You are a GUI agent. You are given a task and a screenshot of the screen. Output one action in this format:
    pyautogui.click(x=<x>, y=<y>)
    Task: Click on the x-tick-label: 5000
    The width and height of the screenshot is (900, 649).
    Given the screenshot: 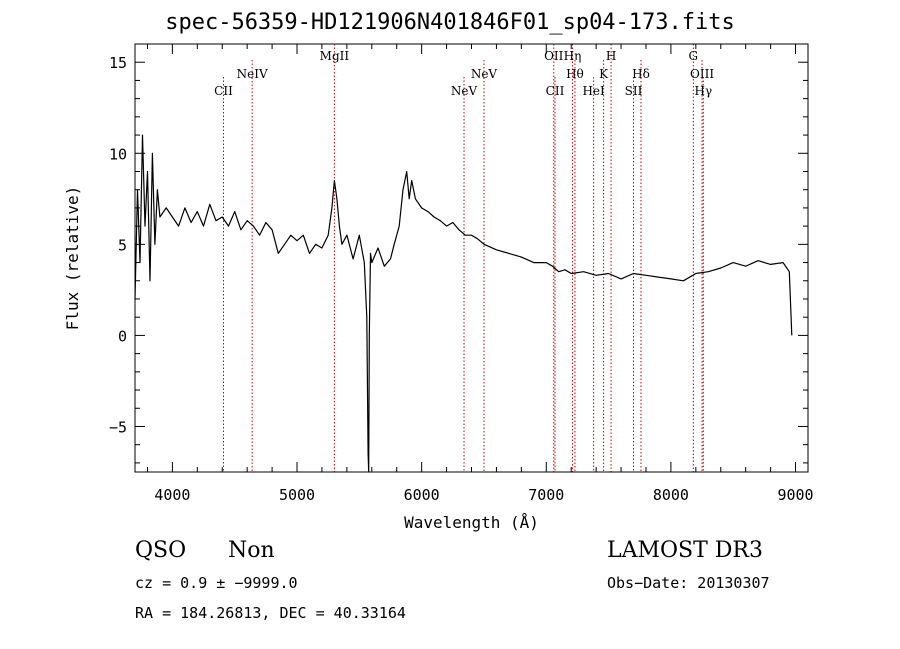 What is the action you would take?
    pyautogui.click(x=297, y=495)
    